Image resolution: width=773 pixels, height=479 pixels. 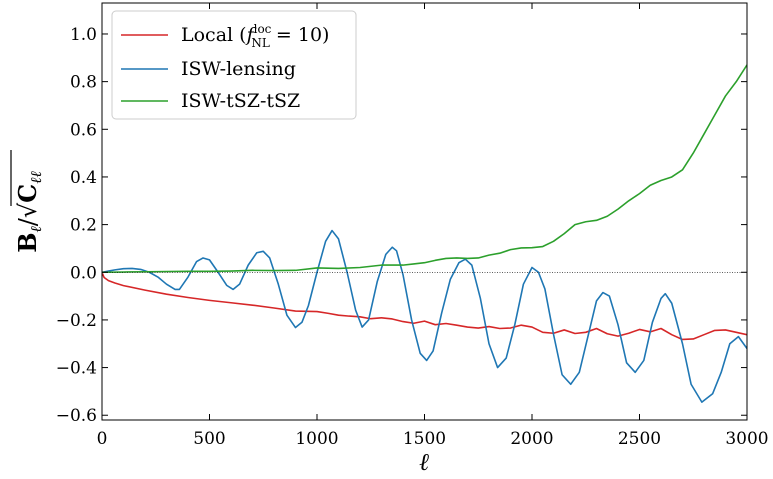 I want to click on y-axis-title-numerator: B, so click(x=27, y=242).